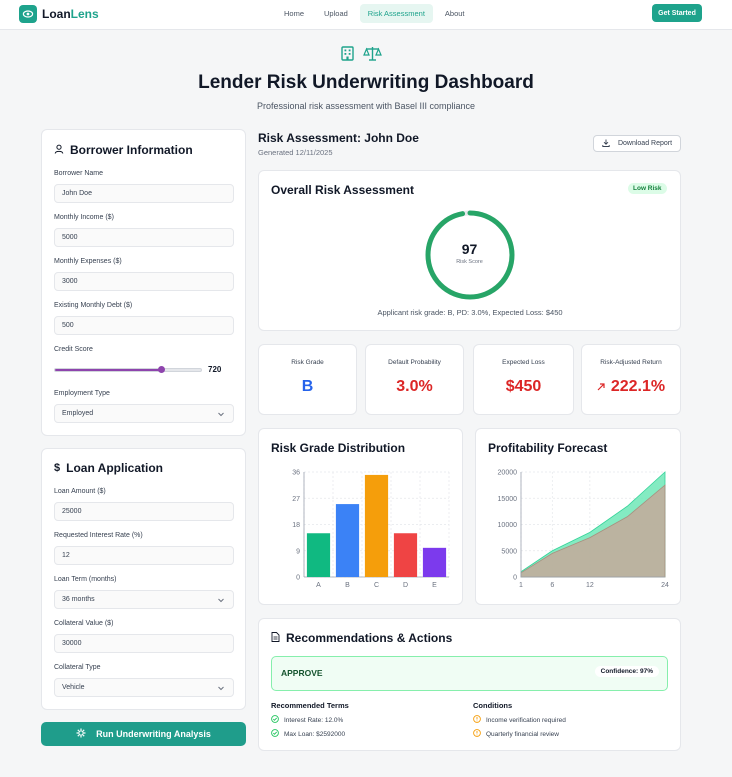 Image resolution: width=732 pixels, height=777 pixels. Describe the element at coordinates (109, 468) in the screenshot. I see `loan-card-title: $ Loan Application` at that location.